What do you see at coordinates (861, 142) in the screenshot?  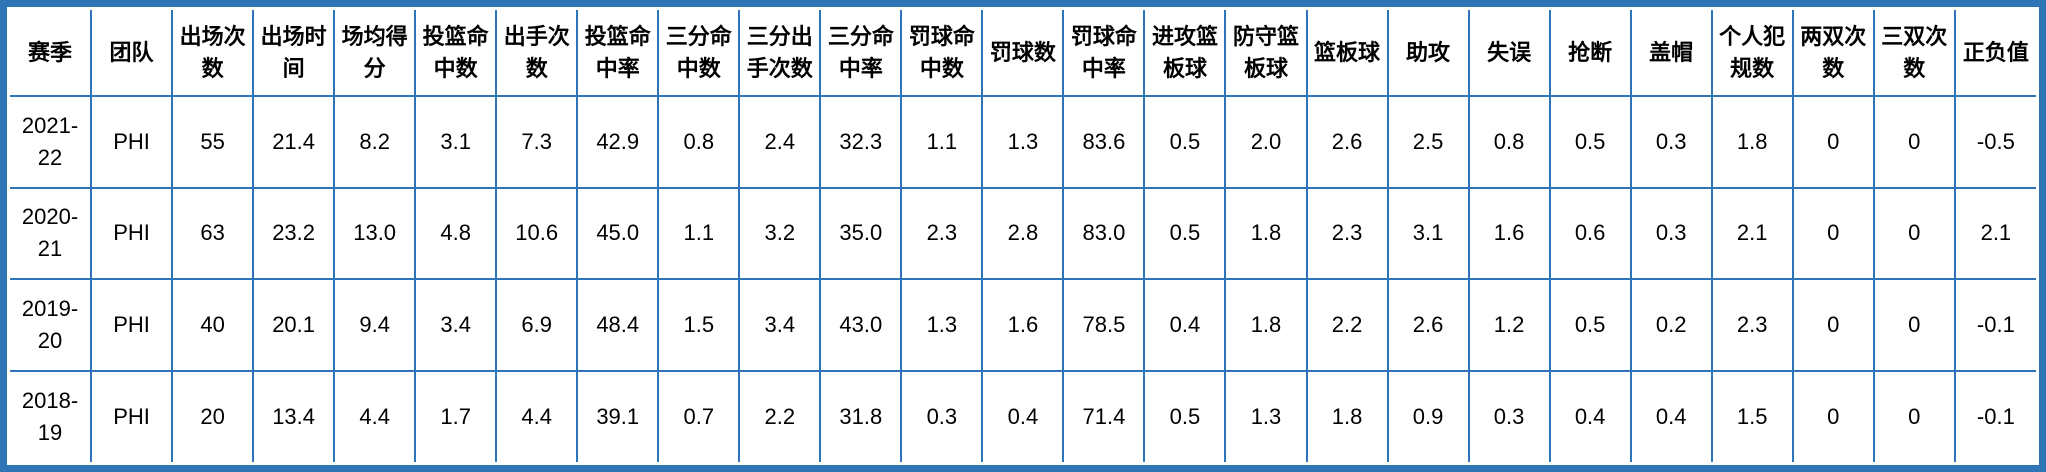 I see `stat-cell: 32.3` at bounding box center [861, 142].